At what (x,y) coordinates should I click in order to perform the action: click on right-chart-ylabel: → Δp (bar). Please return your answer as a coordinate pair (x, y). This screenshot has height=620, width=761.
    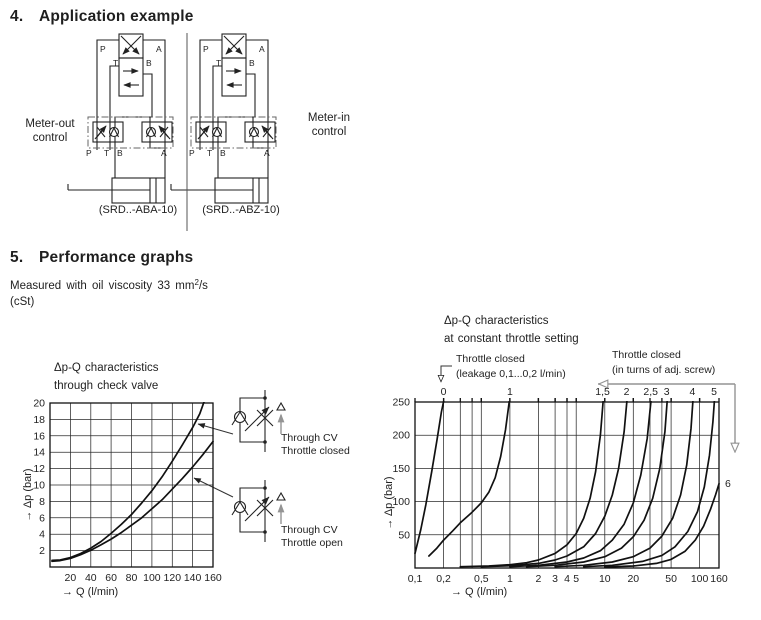
    Looking at the image, I should click on (389, 503).